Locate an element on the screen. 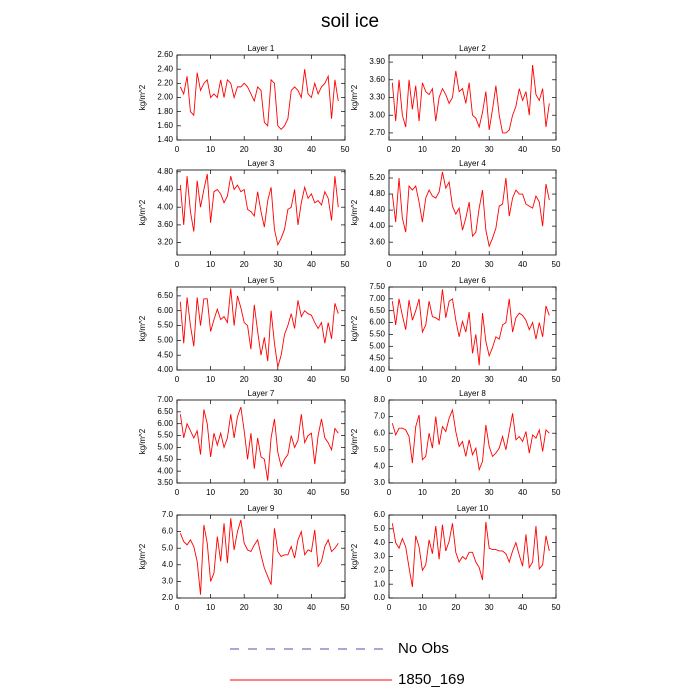 This screenshot has height=700, width=700. y-tick-label: 3.30 is located at coordinates (377, 97).